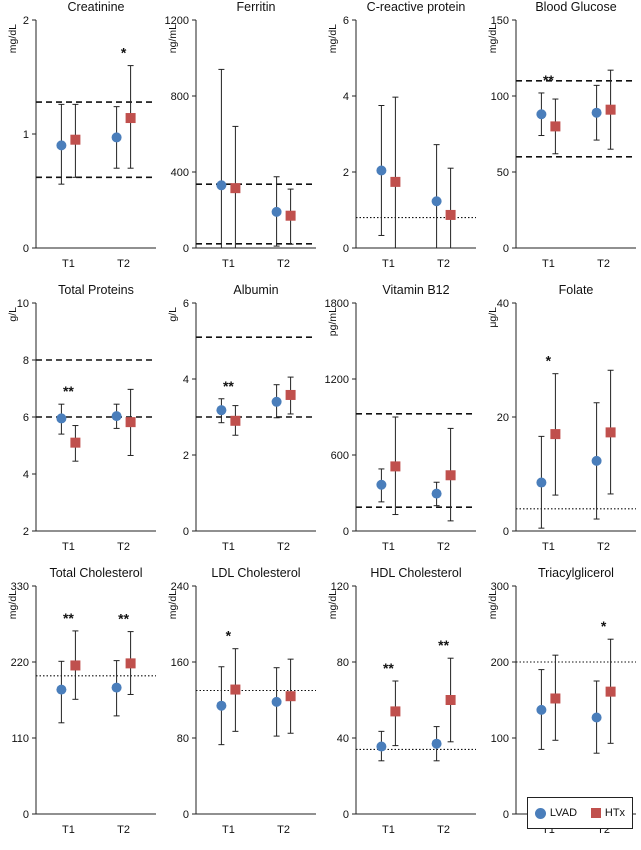  Describe the element at coordinates (563, 813) in the screenshot. I see `legend-lvad-label: LVAD` at that location.